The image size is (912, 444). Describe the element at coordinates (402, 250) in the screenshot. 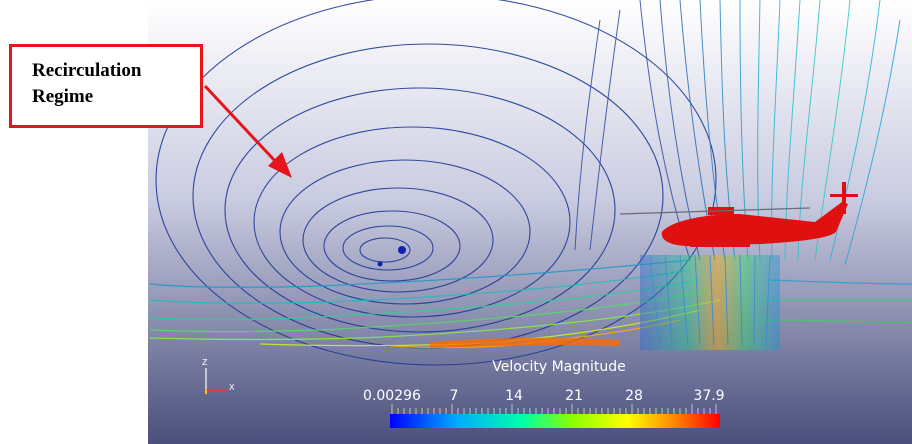

I see `vortex-core` at that location.